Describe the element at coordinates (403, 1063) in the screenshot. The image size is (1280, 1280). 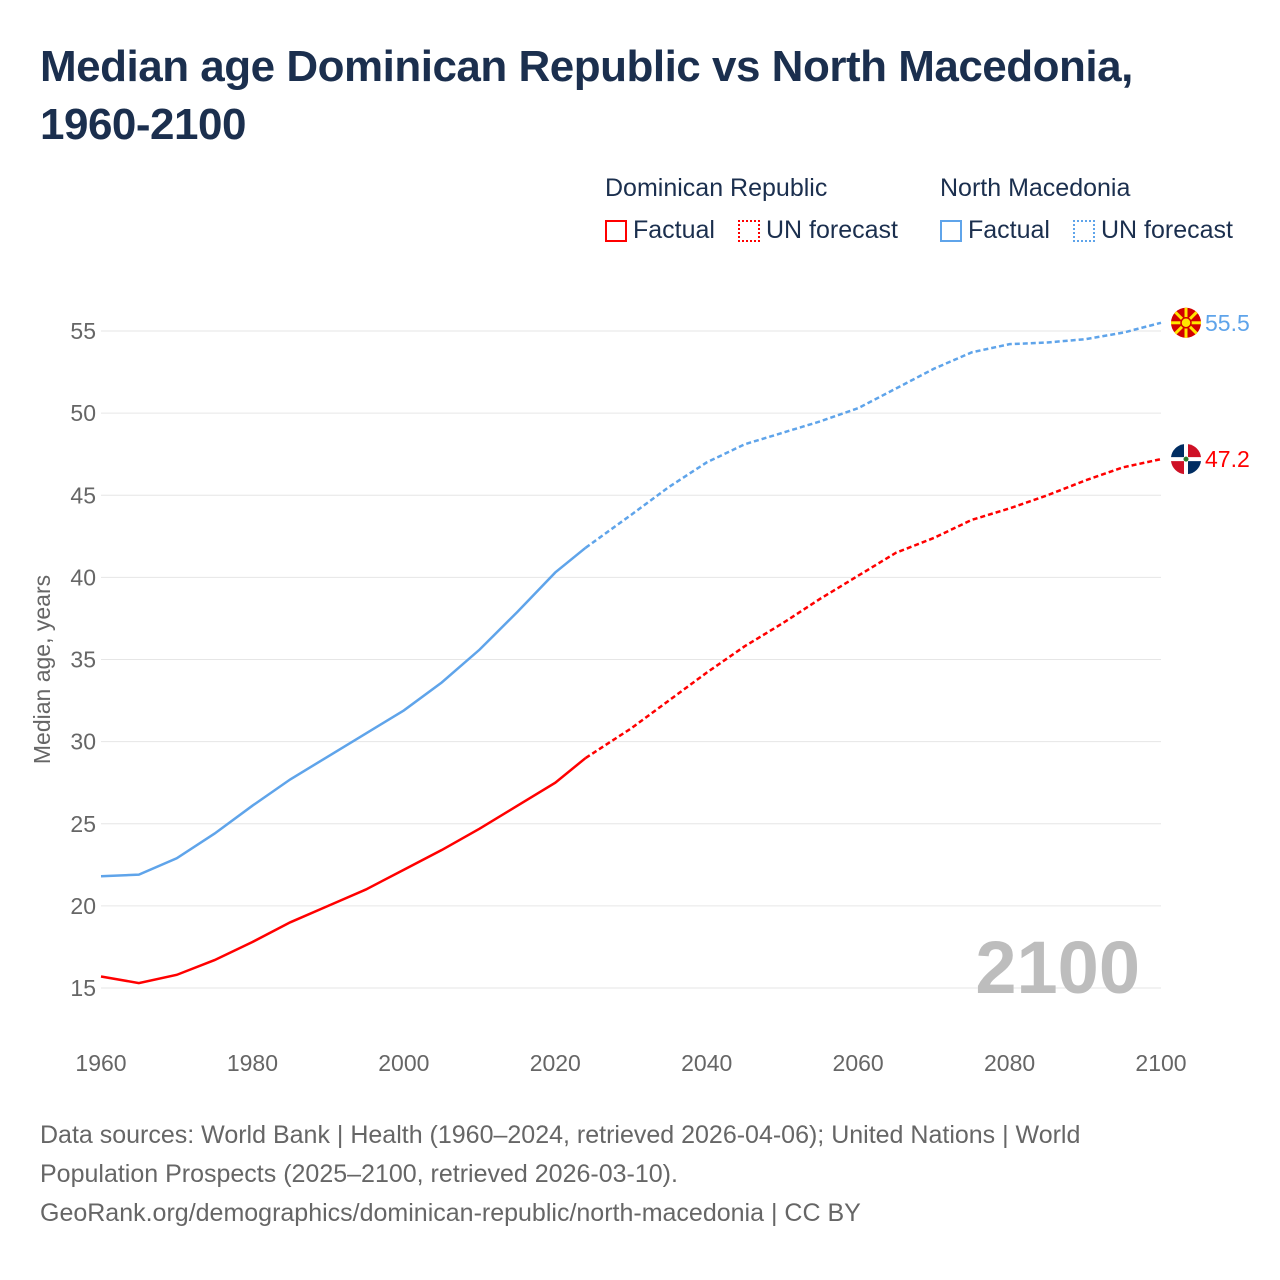
I see `x-tick-label: 2000` at that location.